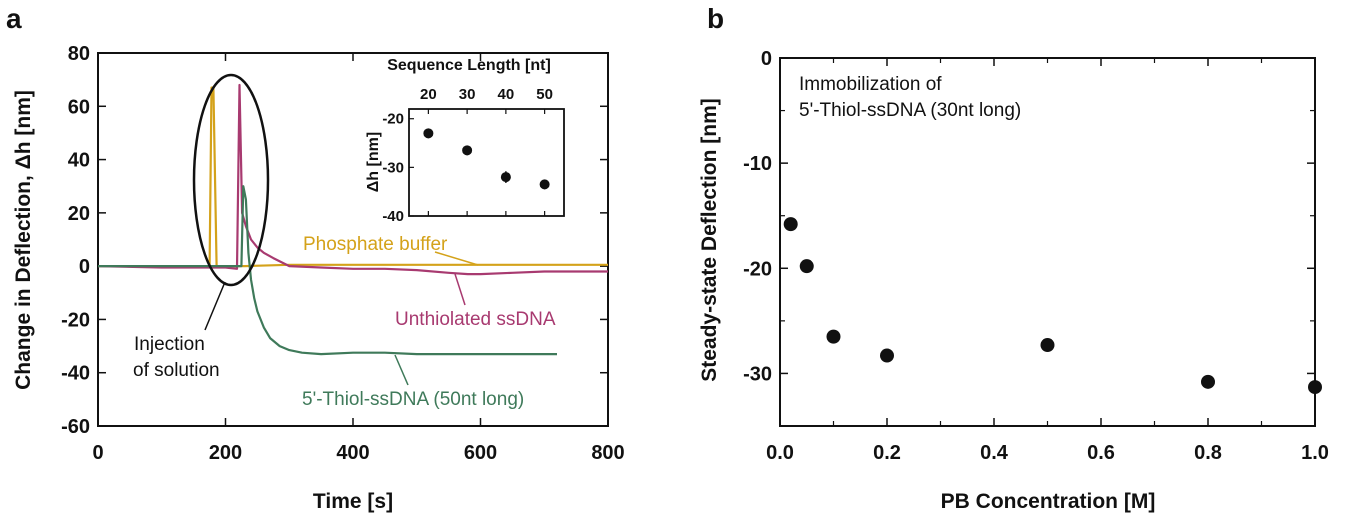 Image resolution: width=1349 pixels, height=516 pixels. Describe the element at coordinates (14, 18) in the screenshot. I see `panel-a-label: a` at that location.